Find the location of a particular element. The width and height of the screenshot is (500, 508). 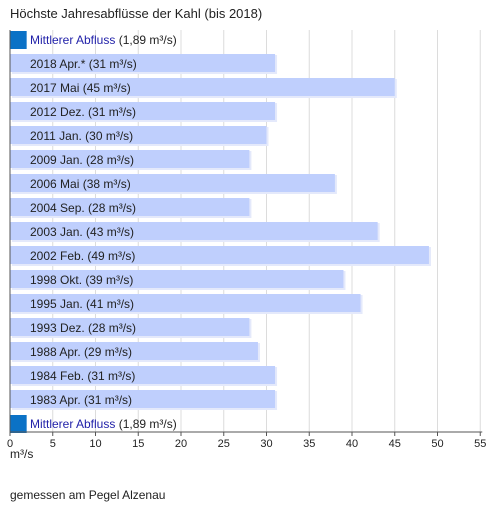

bar-label: 2012 Dez. (31 m³/s) is located at coordinates (83, 112).